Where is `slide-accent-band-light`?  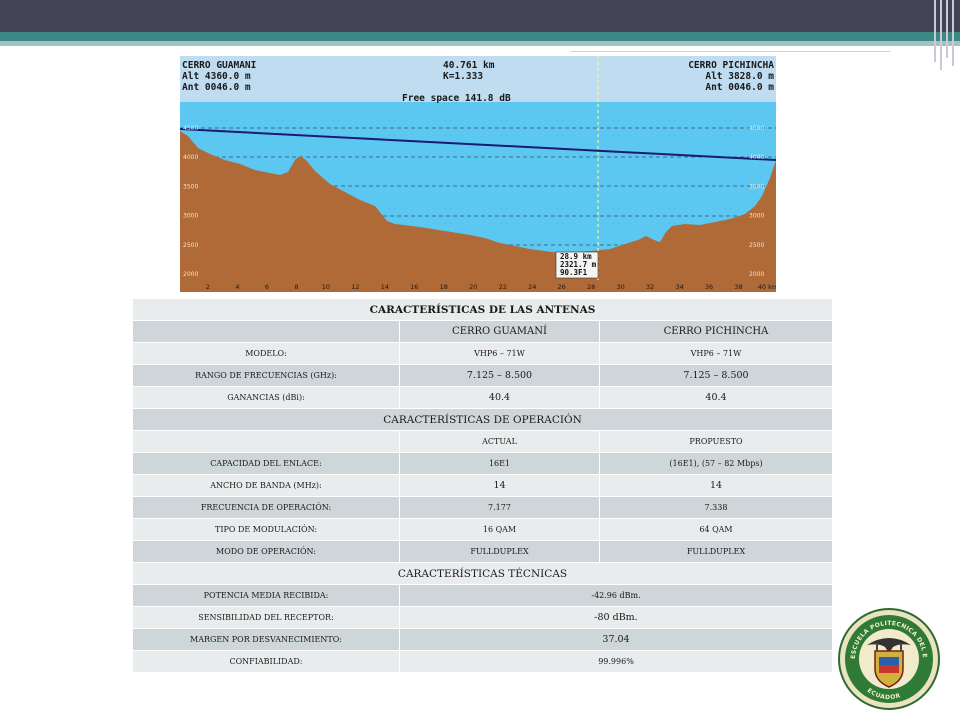 slide-accent-band-light is located at coordinates (480, 43).